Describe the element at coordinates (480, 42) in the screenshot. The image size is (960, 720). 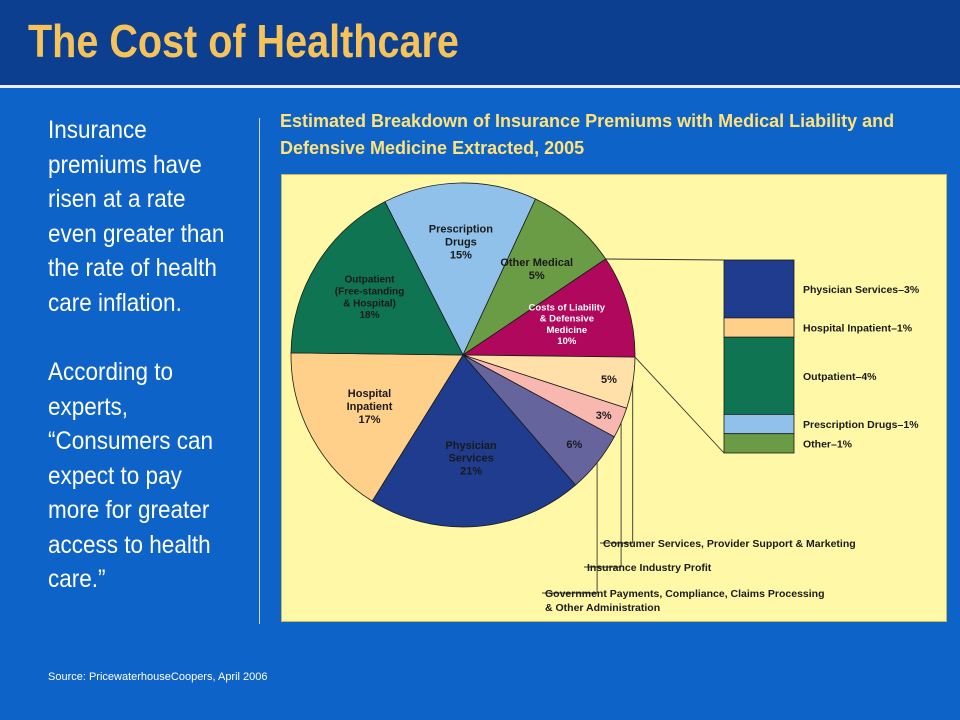
I see `header-bar` at that location.